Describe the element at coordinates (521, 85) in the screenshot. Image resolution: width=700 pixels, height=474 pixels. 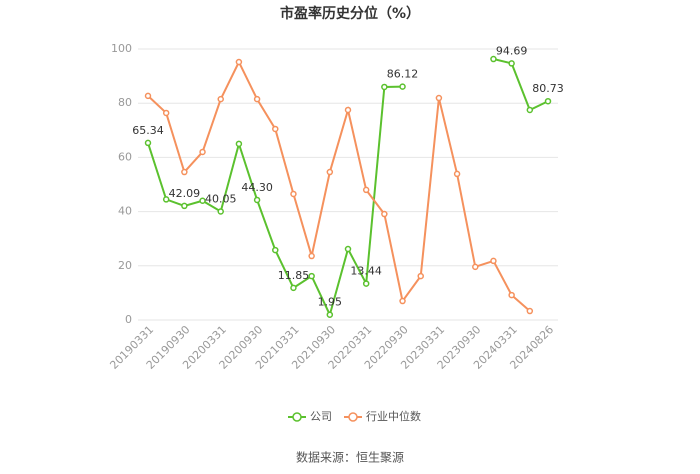
I see `series-line` at that location.